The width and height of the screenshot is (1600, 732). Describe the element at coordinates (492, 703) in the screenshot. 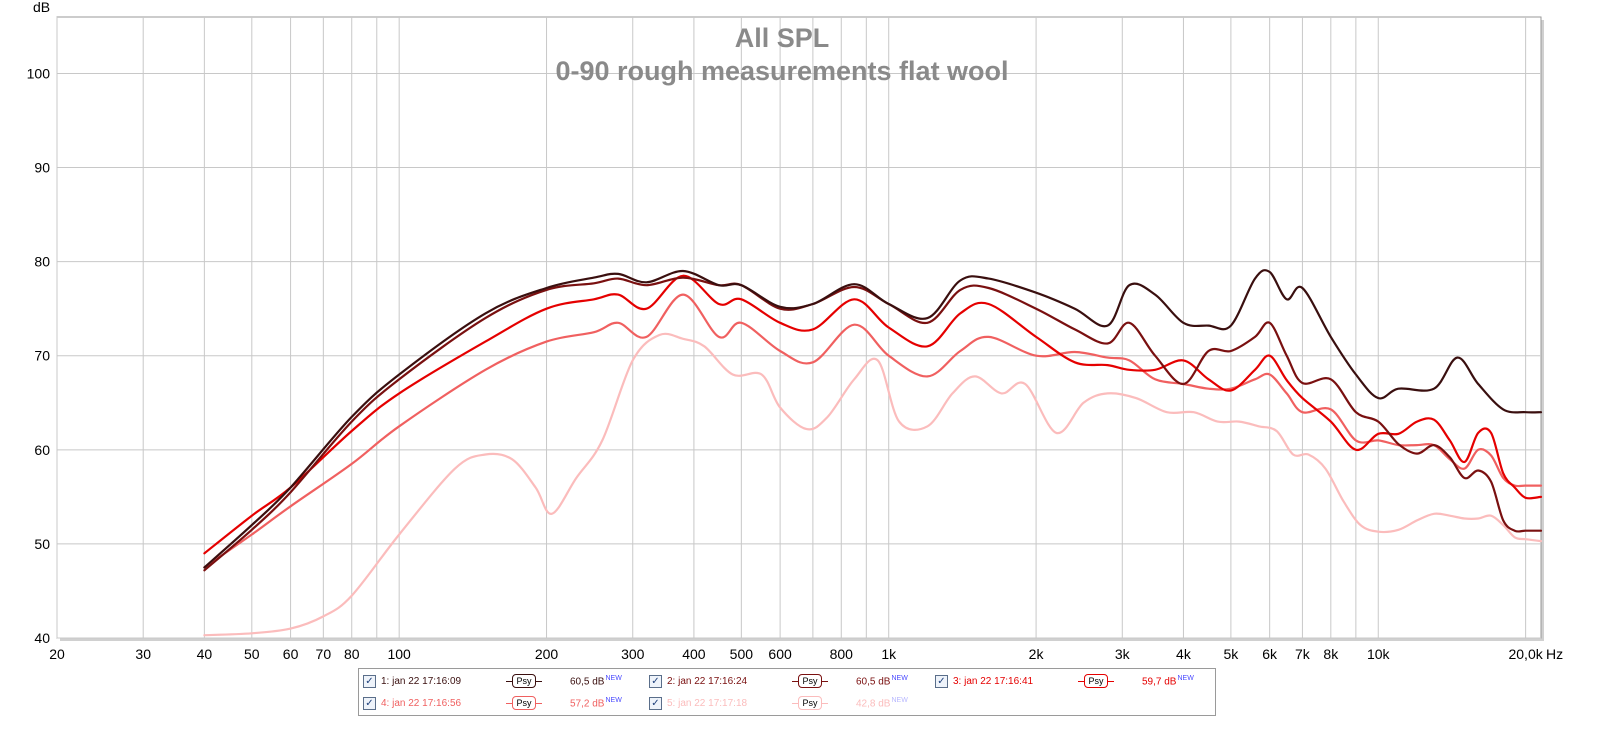

I see `legend-item-4: ✓ 4: jan 22 17:16:56 Psy 57,2 dBNEW` at that location.